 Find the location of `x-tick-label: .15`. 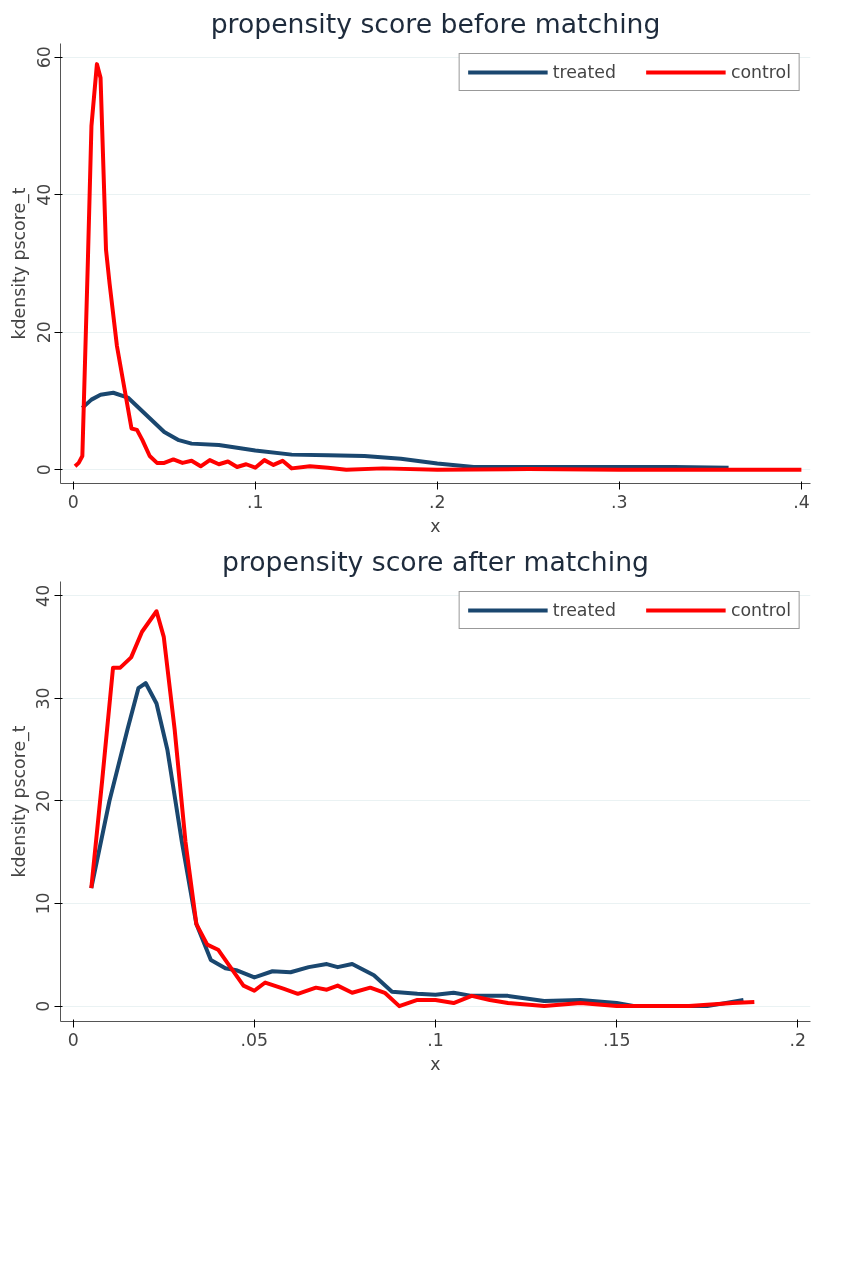

x-tick-label: .15 is located at coordinates (616, 1039).